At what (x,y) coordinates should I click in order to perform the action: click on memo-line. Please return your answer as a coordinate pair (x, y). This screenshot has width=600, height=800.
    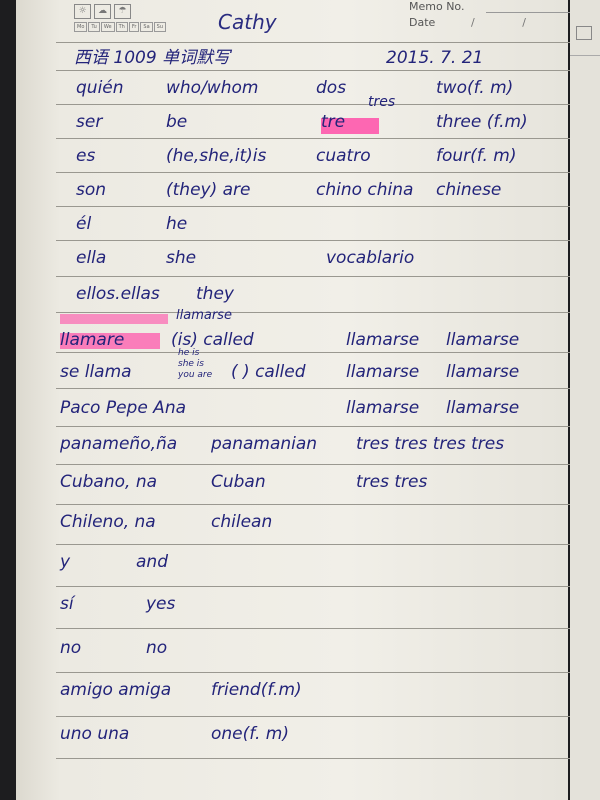
    Looking at the image, I should click on (531, 12).